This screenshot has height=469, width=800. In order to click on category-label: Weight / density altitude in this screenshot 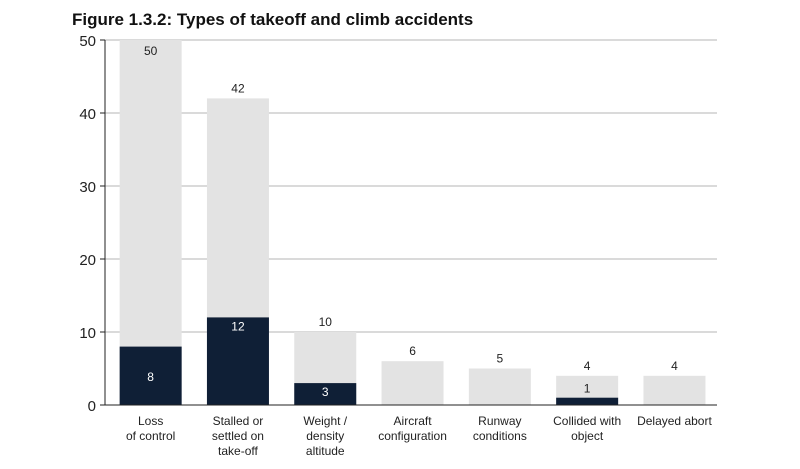, I will do `click(325, 436)`.